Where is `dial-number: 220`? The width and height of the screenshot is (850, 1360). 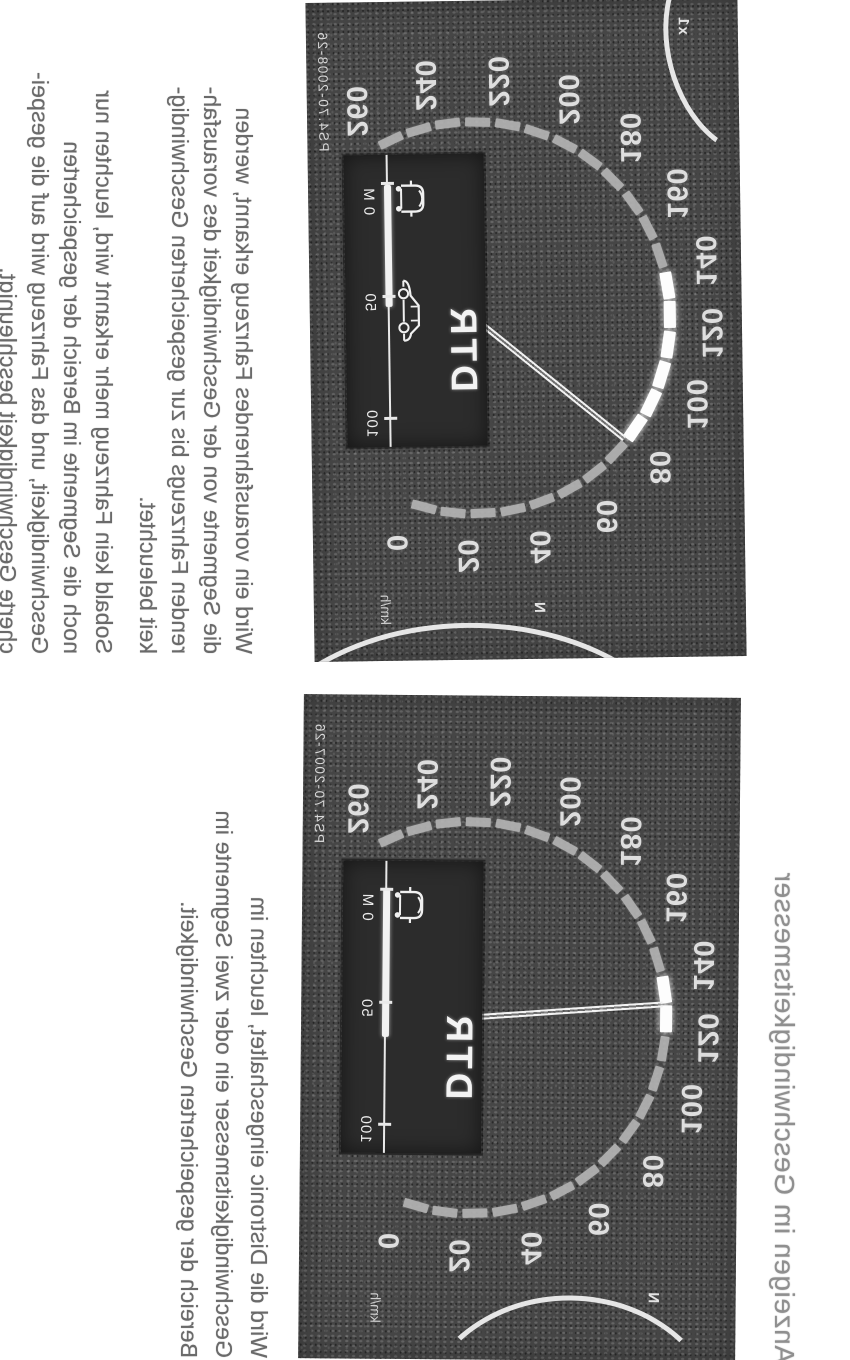
dial-number: 220 is located at coordinates (499, 781).